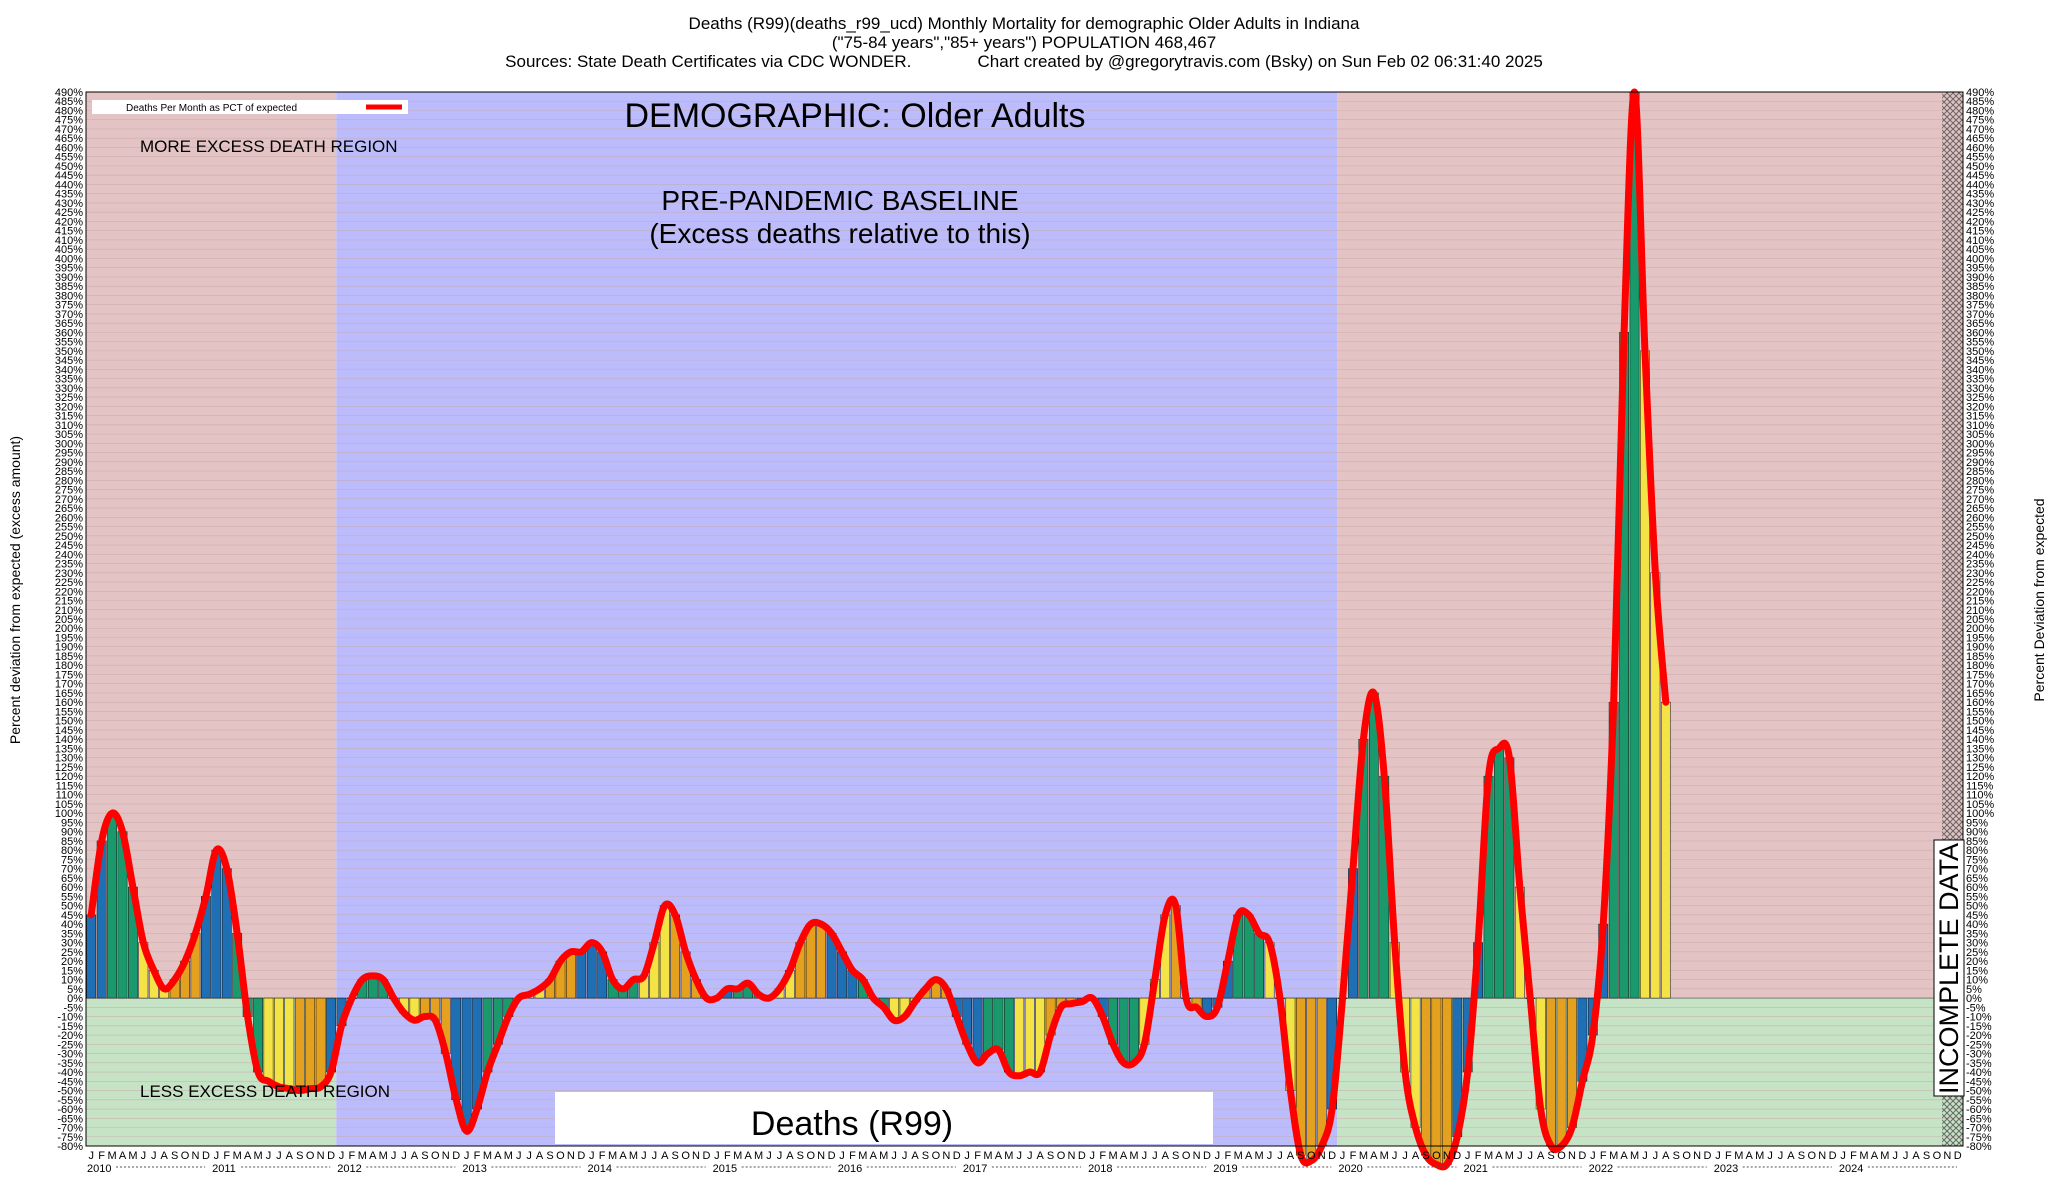 This screenshot has height=1200, width=2048. I want to click on y-tick-label-right: 55%, so click(1977, 897).